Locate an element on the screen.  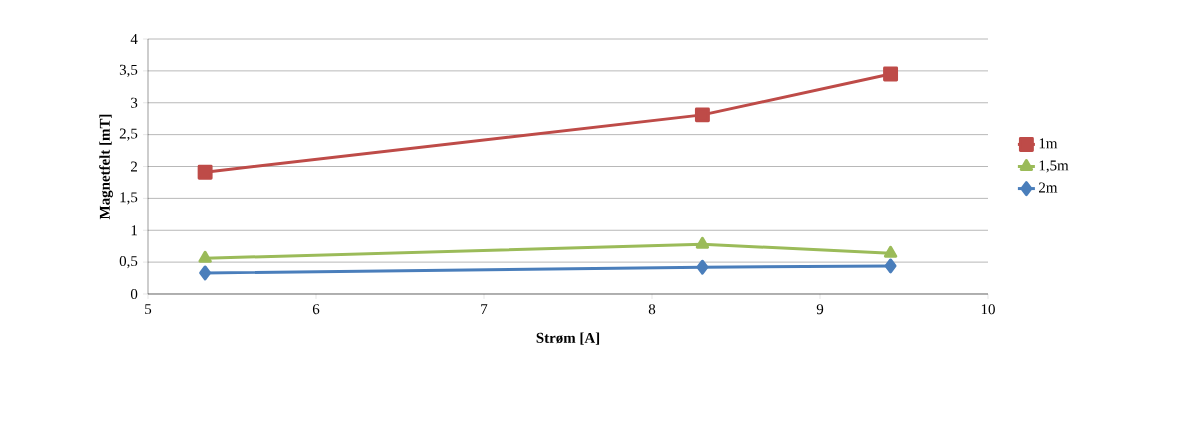
x-tick-label: 7 is located at coordinates (484, 309).